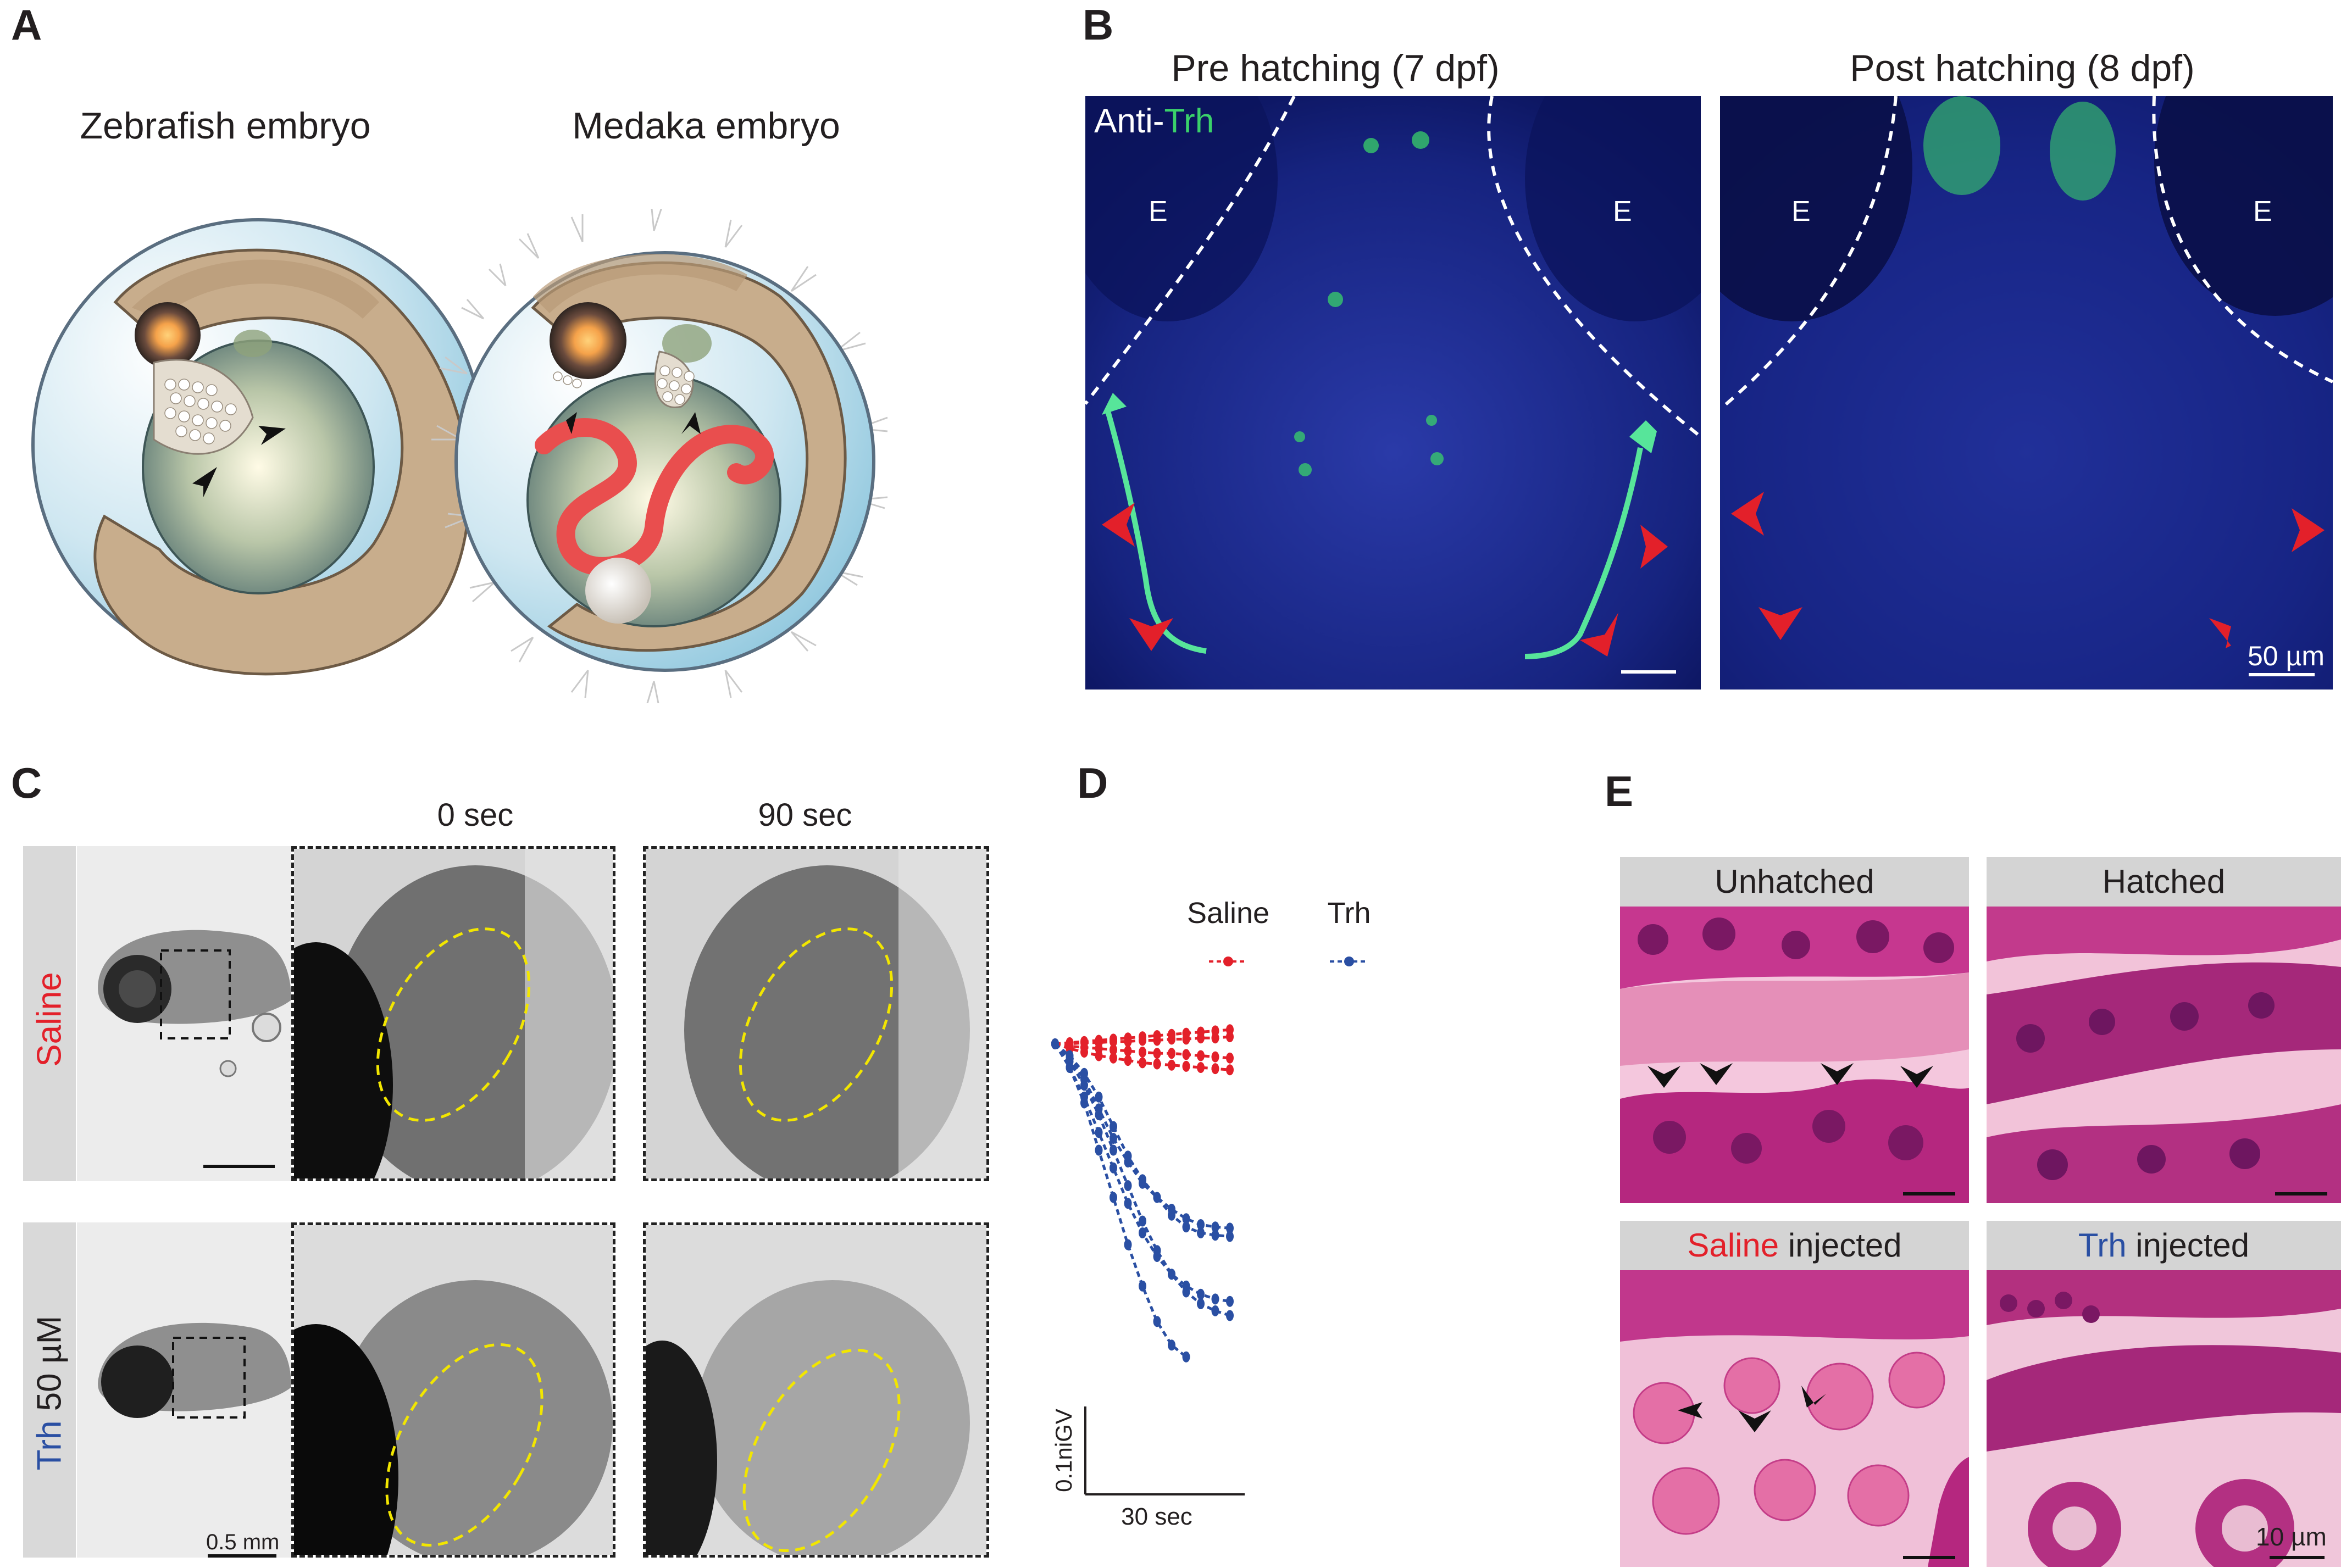 Image resolution: width=2352 pixels, height=1568 pixels. What do you see at coordinates (1092, 783) in the screenshot?
I see `panel-letter-d: D` at bounding box center [1092, 783].